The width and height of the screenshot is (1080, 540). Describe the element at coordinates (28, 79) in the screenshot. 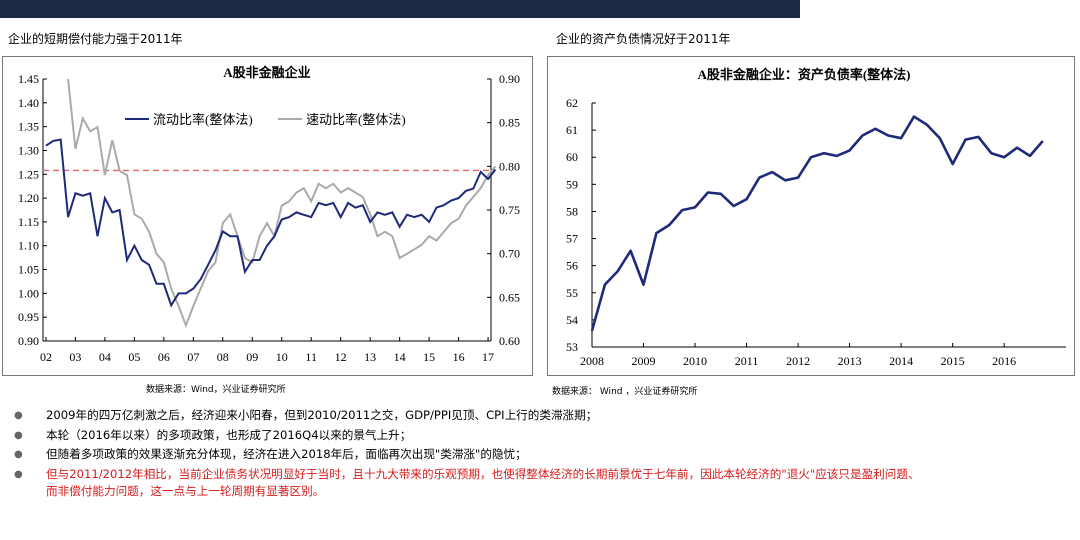

I see `left-y-tick-label: 1.45` at that location.